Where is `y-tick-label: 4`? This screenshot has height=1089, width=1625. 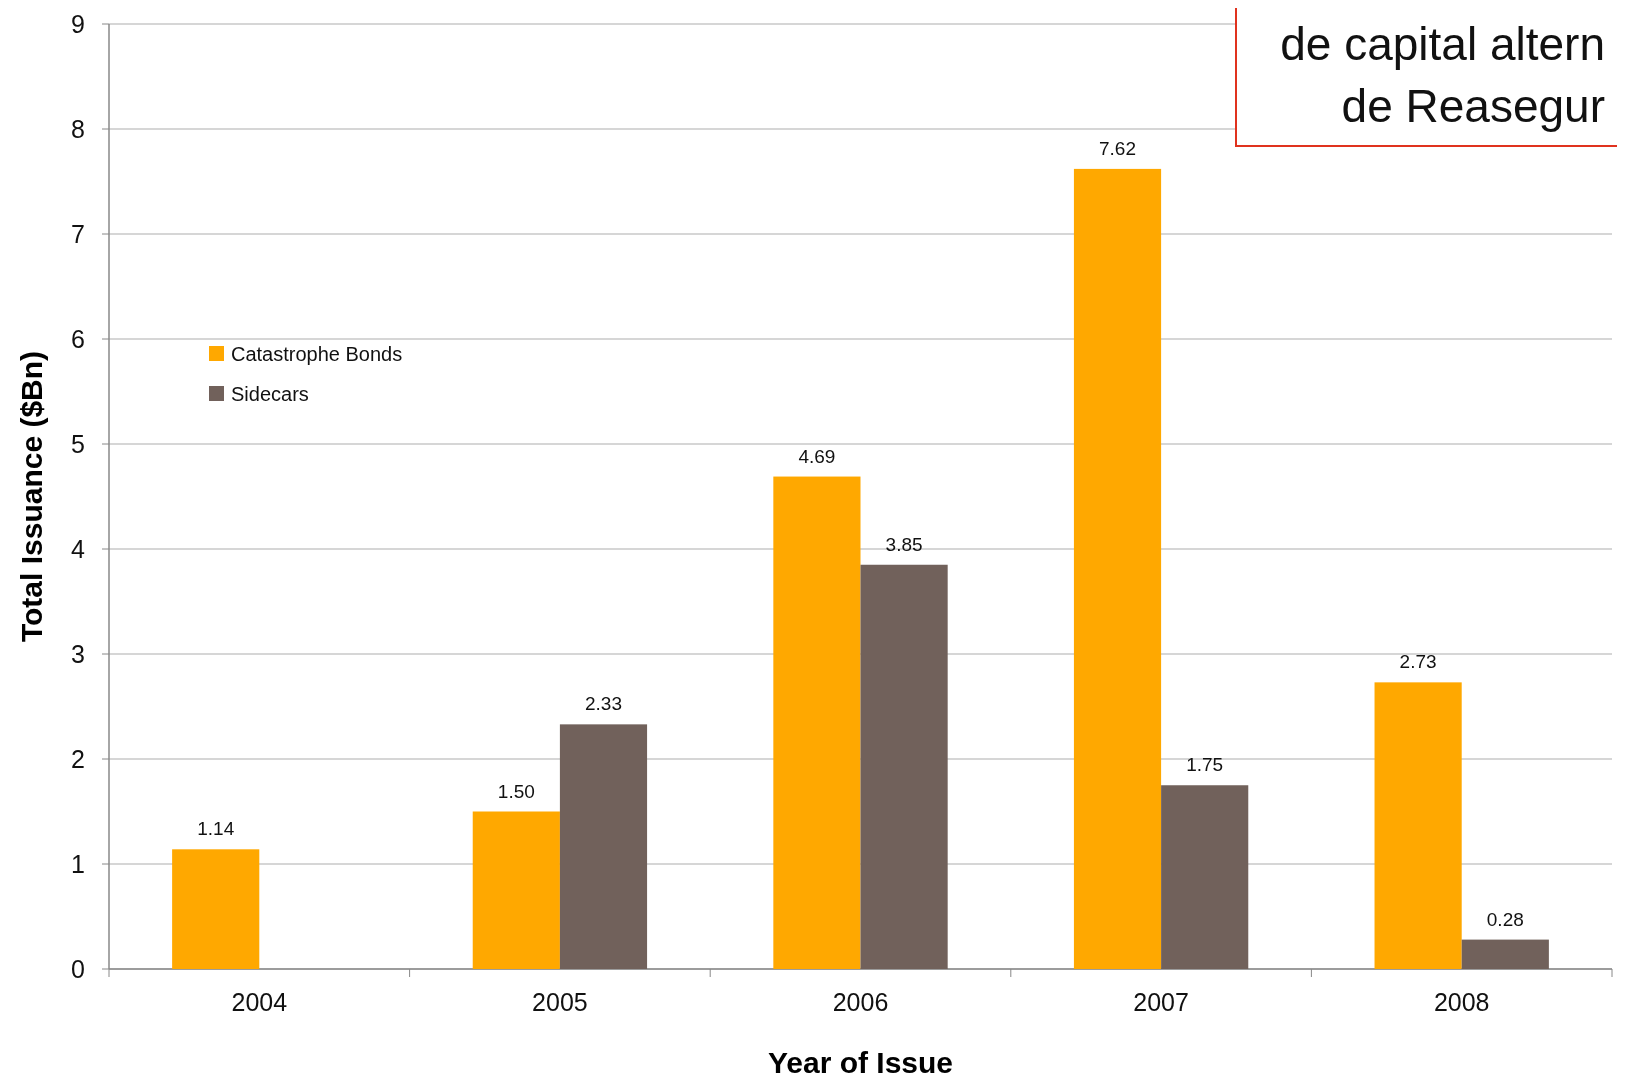
y-tick-label: 4 is located at coordinates (78, 548).